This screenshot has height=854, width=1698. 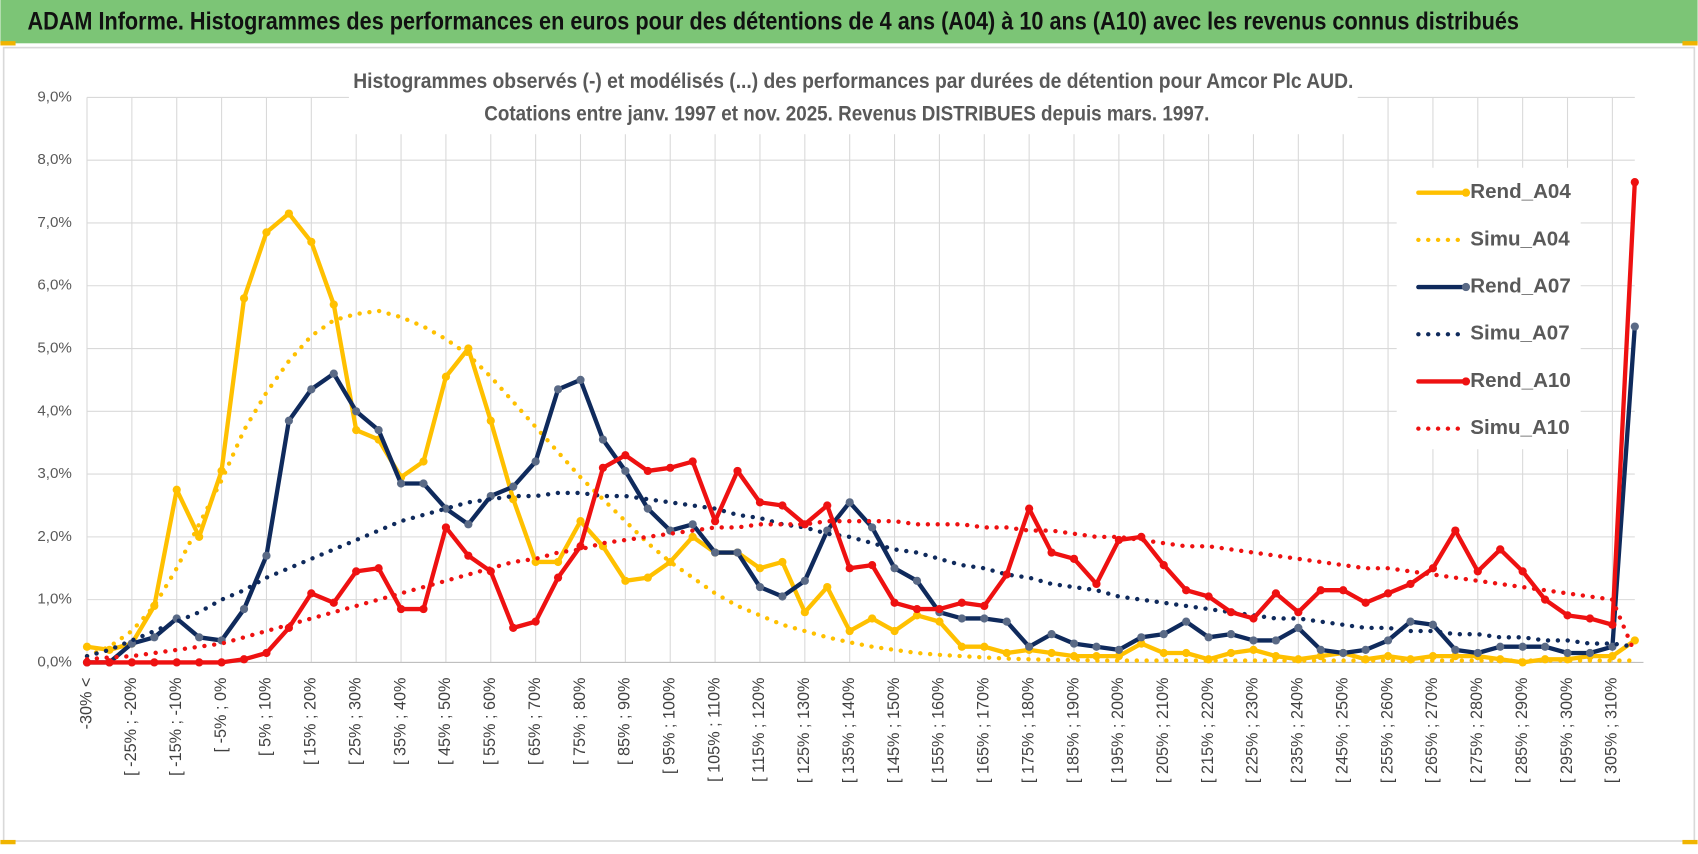 What do you see at coordinates (759, 730) in the screenshot?
I see `x-tick-label: [ 115% ; 120%` at bounding box center [759, 730].